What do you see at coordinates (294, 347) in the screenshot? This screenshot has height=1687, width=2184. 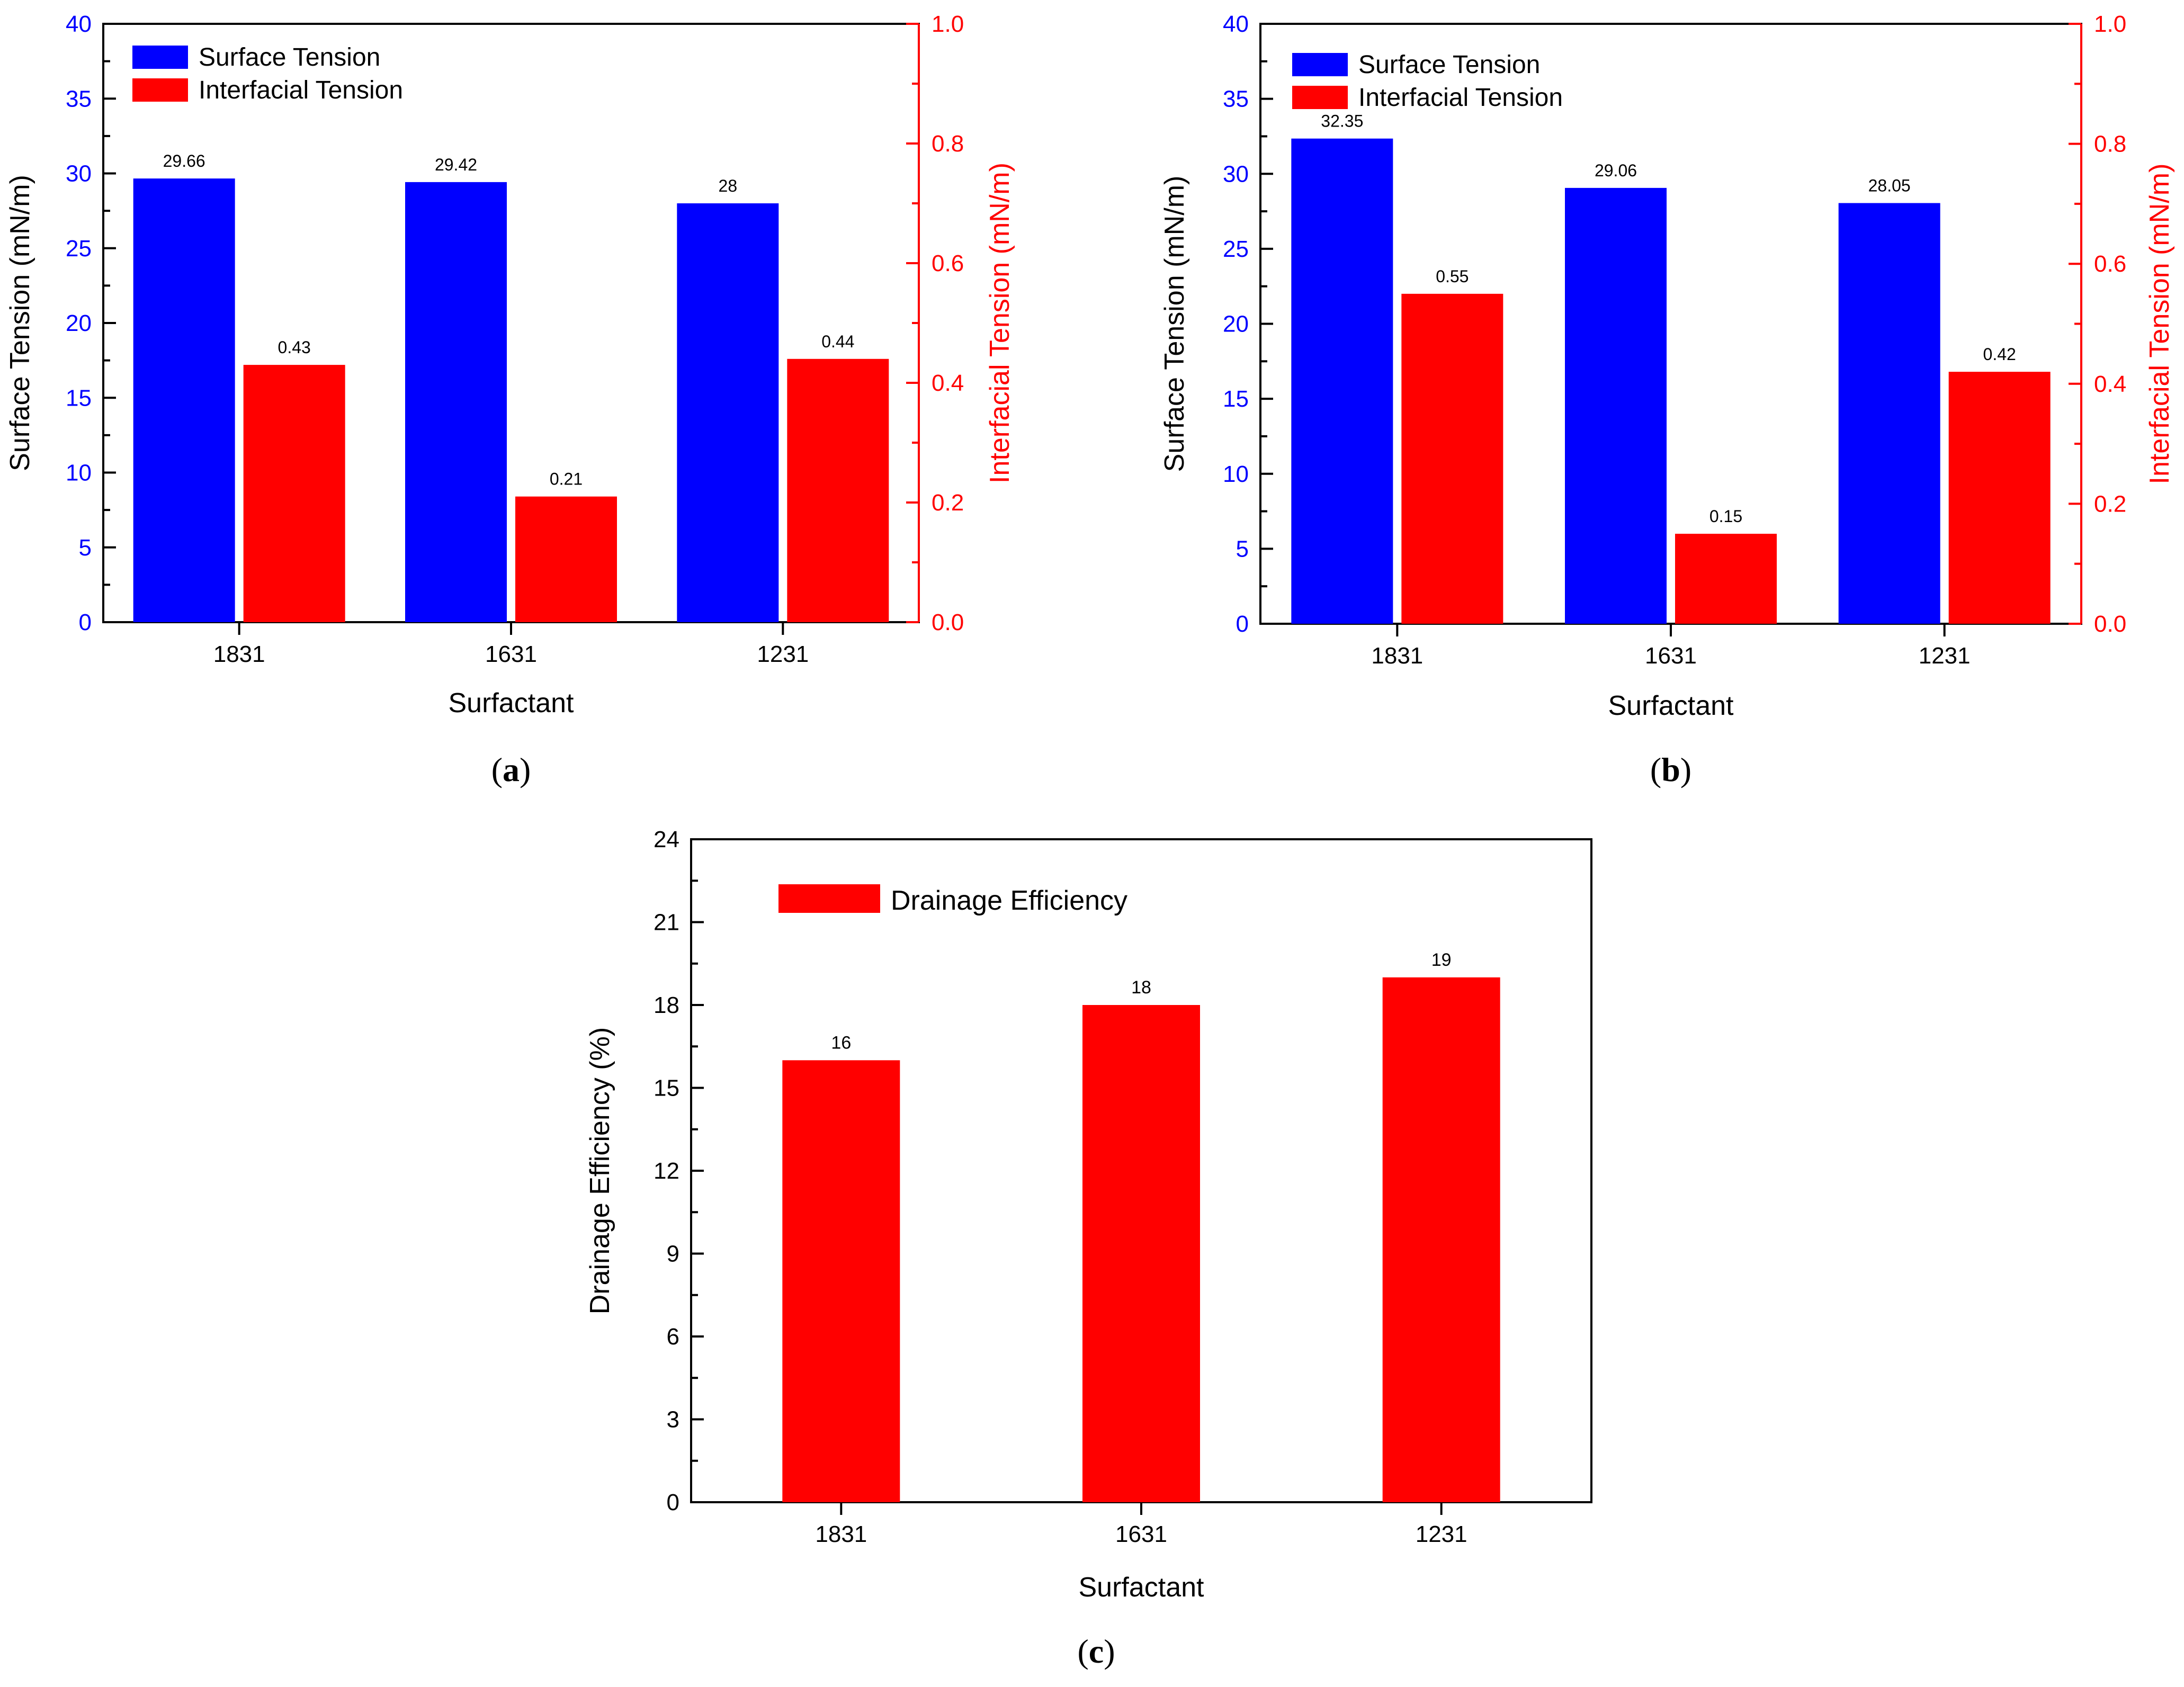 I see `data-label: 0.43` at bounding box center [294, 347].